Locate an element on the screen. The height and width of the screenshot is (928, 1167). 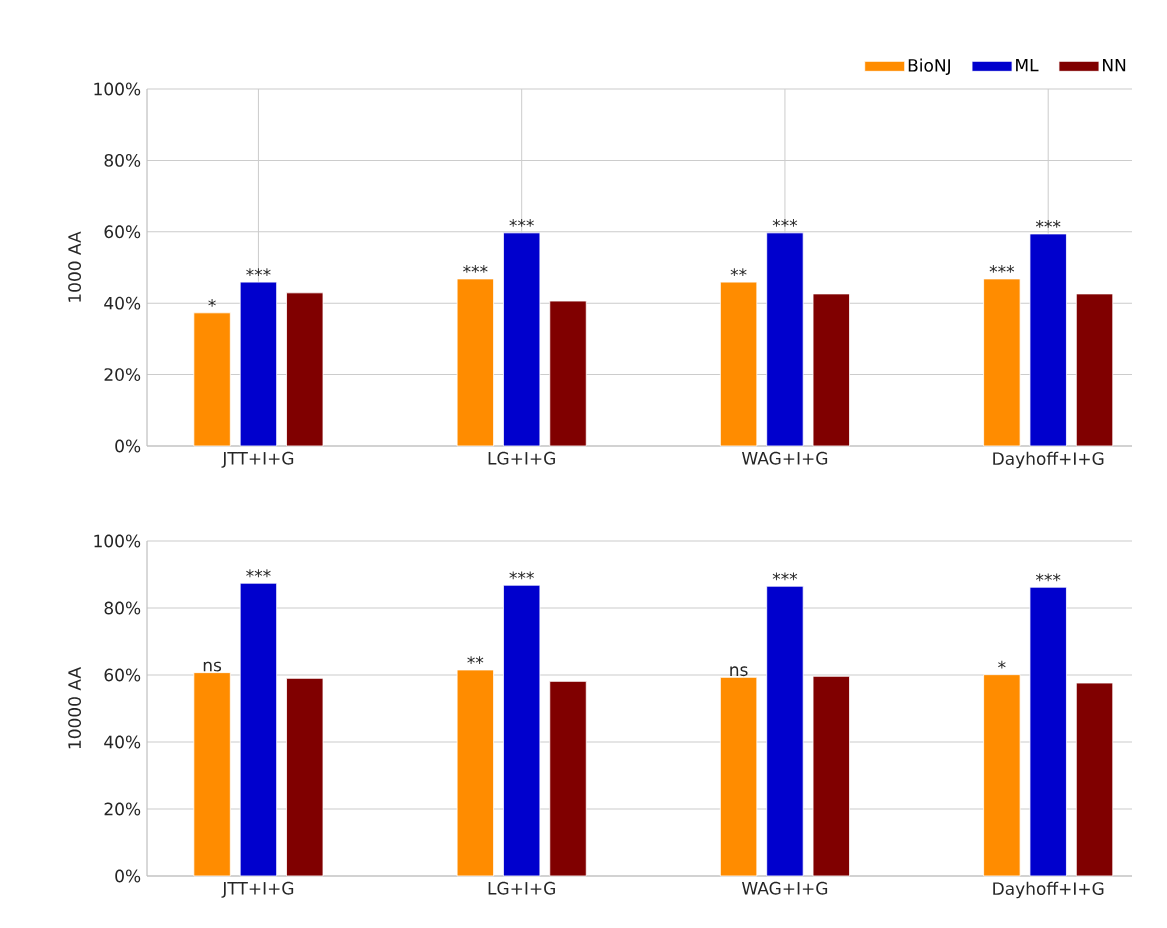
legend-label: NN is located at coordinates (1114, 65).